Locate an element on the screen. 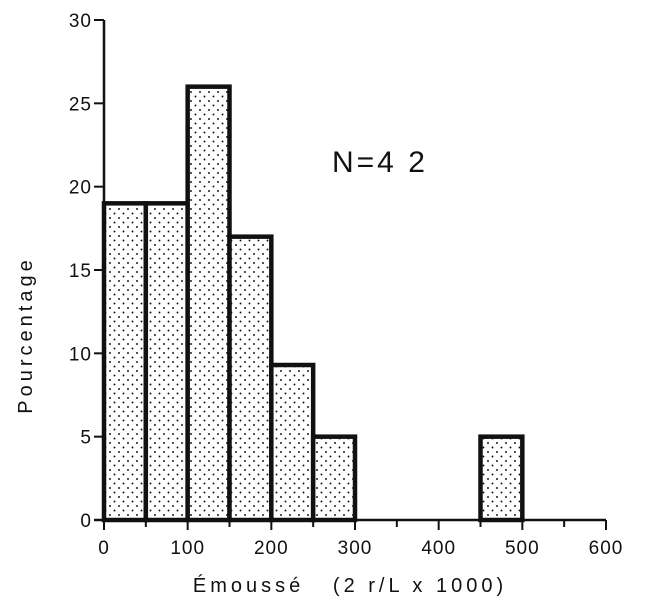  x-tick-label: 100 is located at coordinates (187, 548).